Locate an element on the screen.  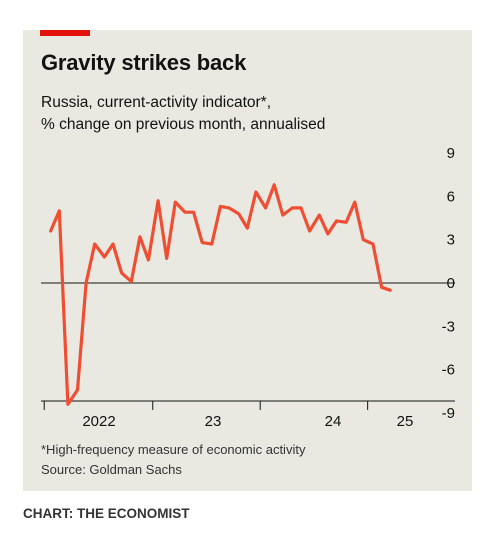
source-note: Source: Goldman Sachs is located at coordinates (111, 469).